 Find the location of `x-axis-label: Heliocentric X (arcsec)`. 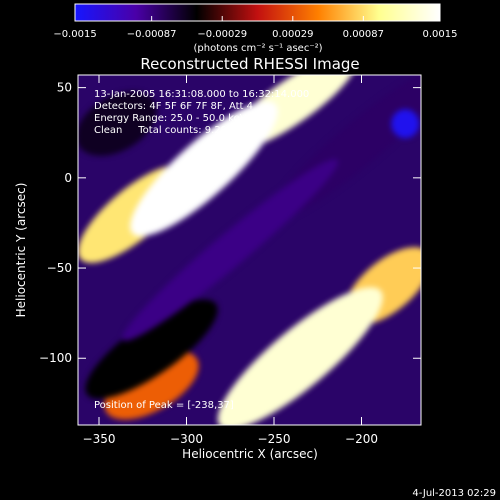

x-axis-label: Heliocentric X (arcsec) is located at coordinates (250, 454).